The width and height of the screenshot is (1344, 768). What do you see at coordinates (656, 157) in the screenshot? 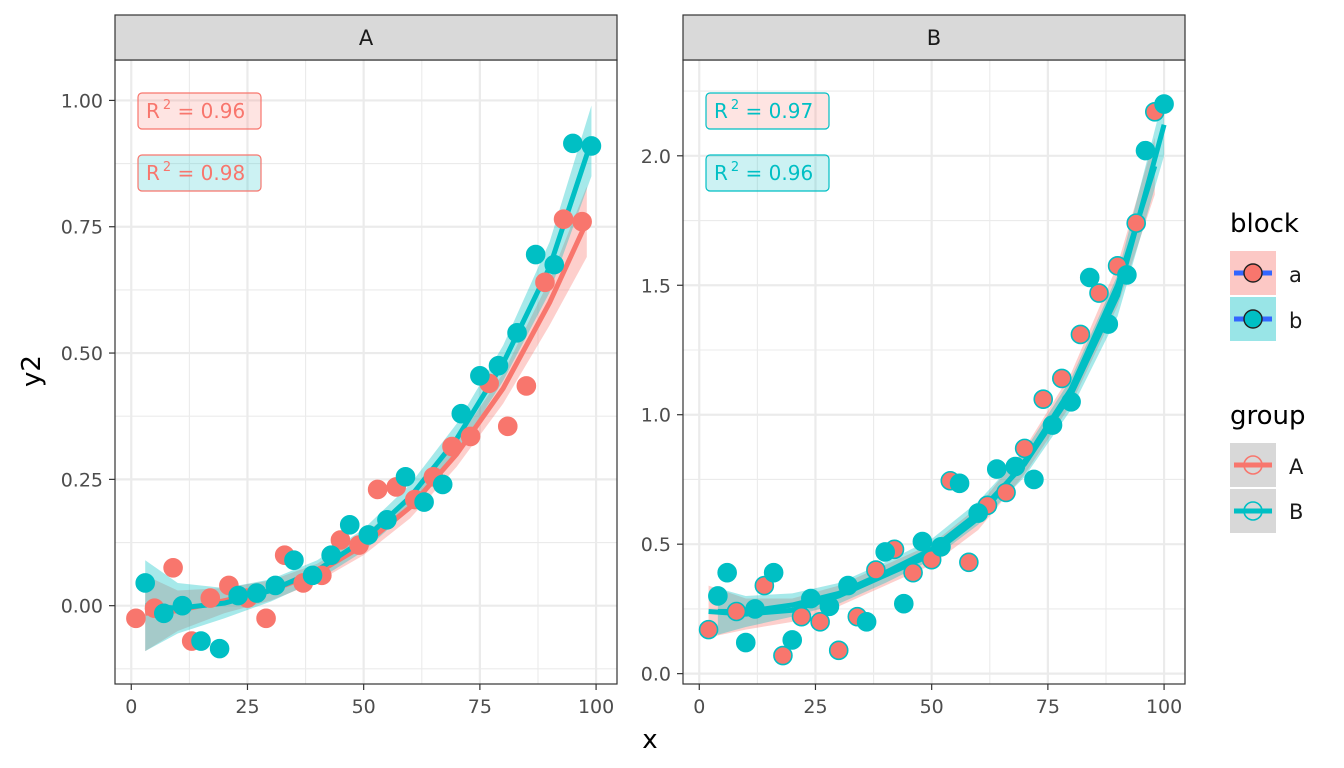
I see `y-tick-label-4: 2.0` at bounding box center [656, 157].